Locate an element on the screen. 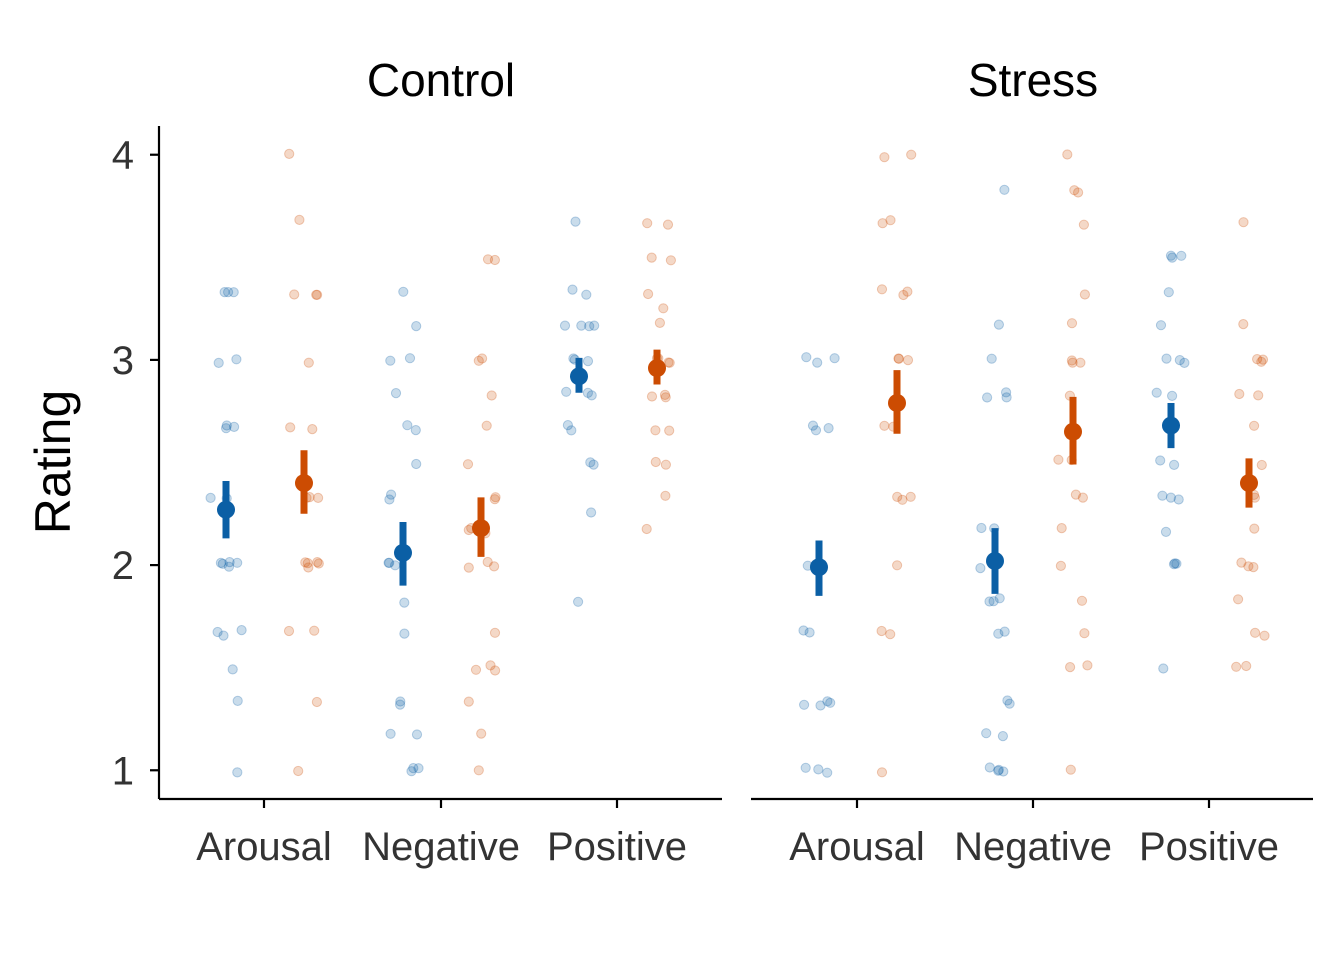  y-tick-label: 2 is located at coordinates (123, 566).